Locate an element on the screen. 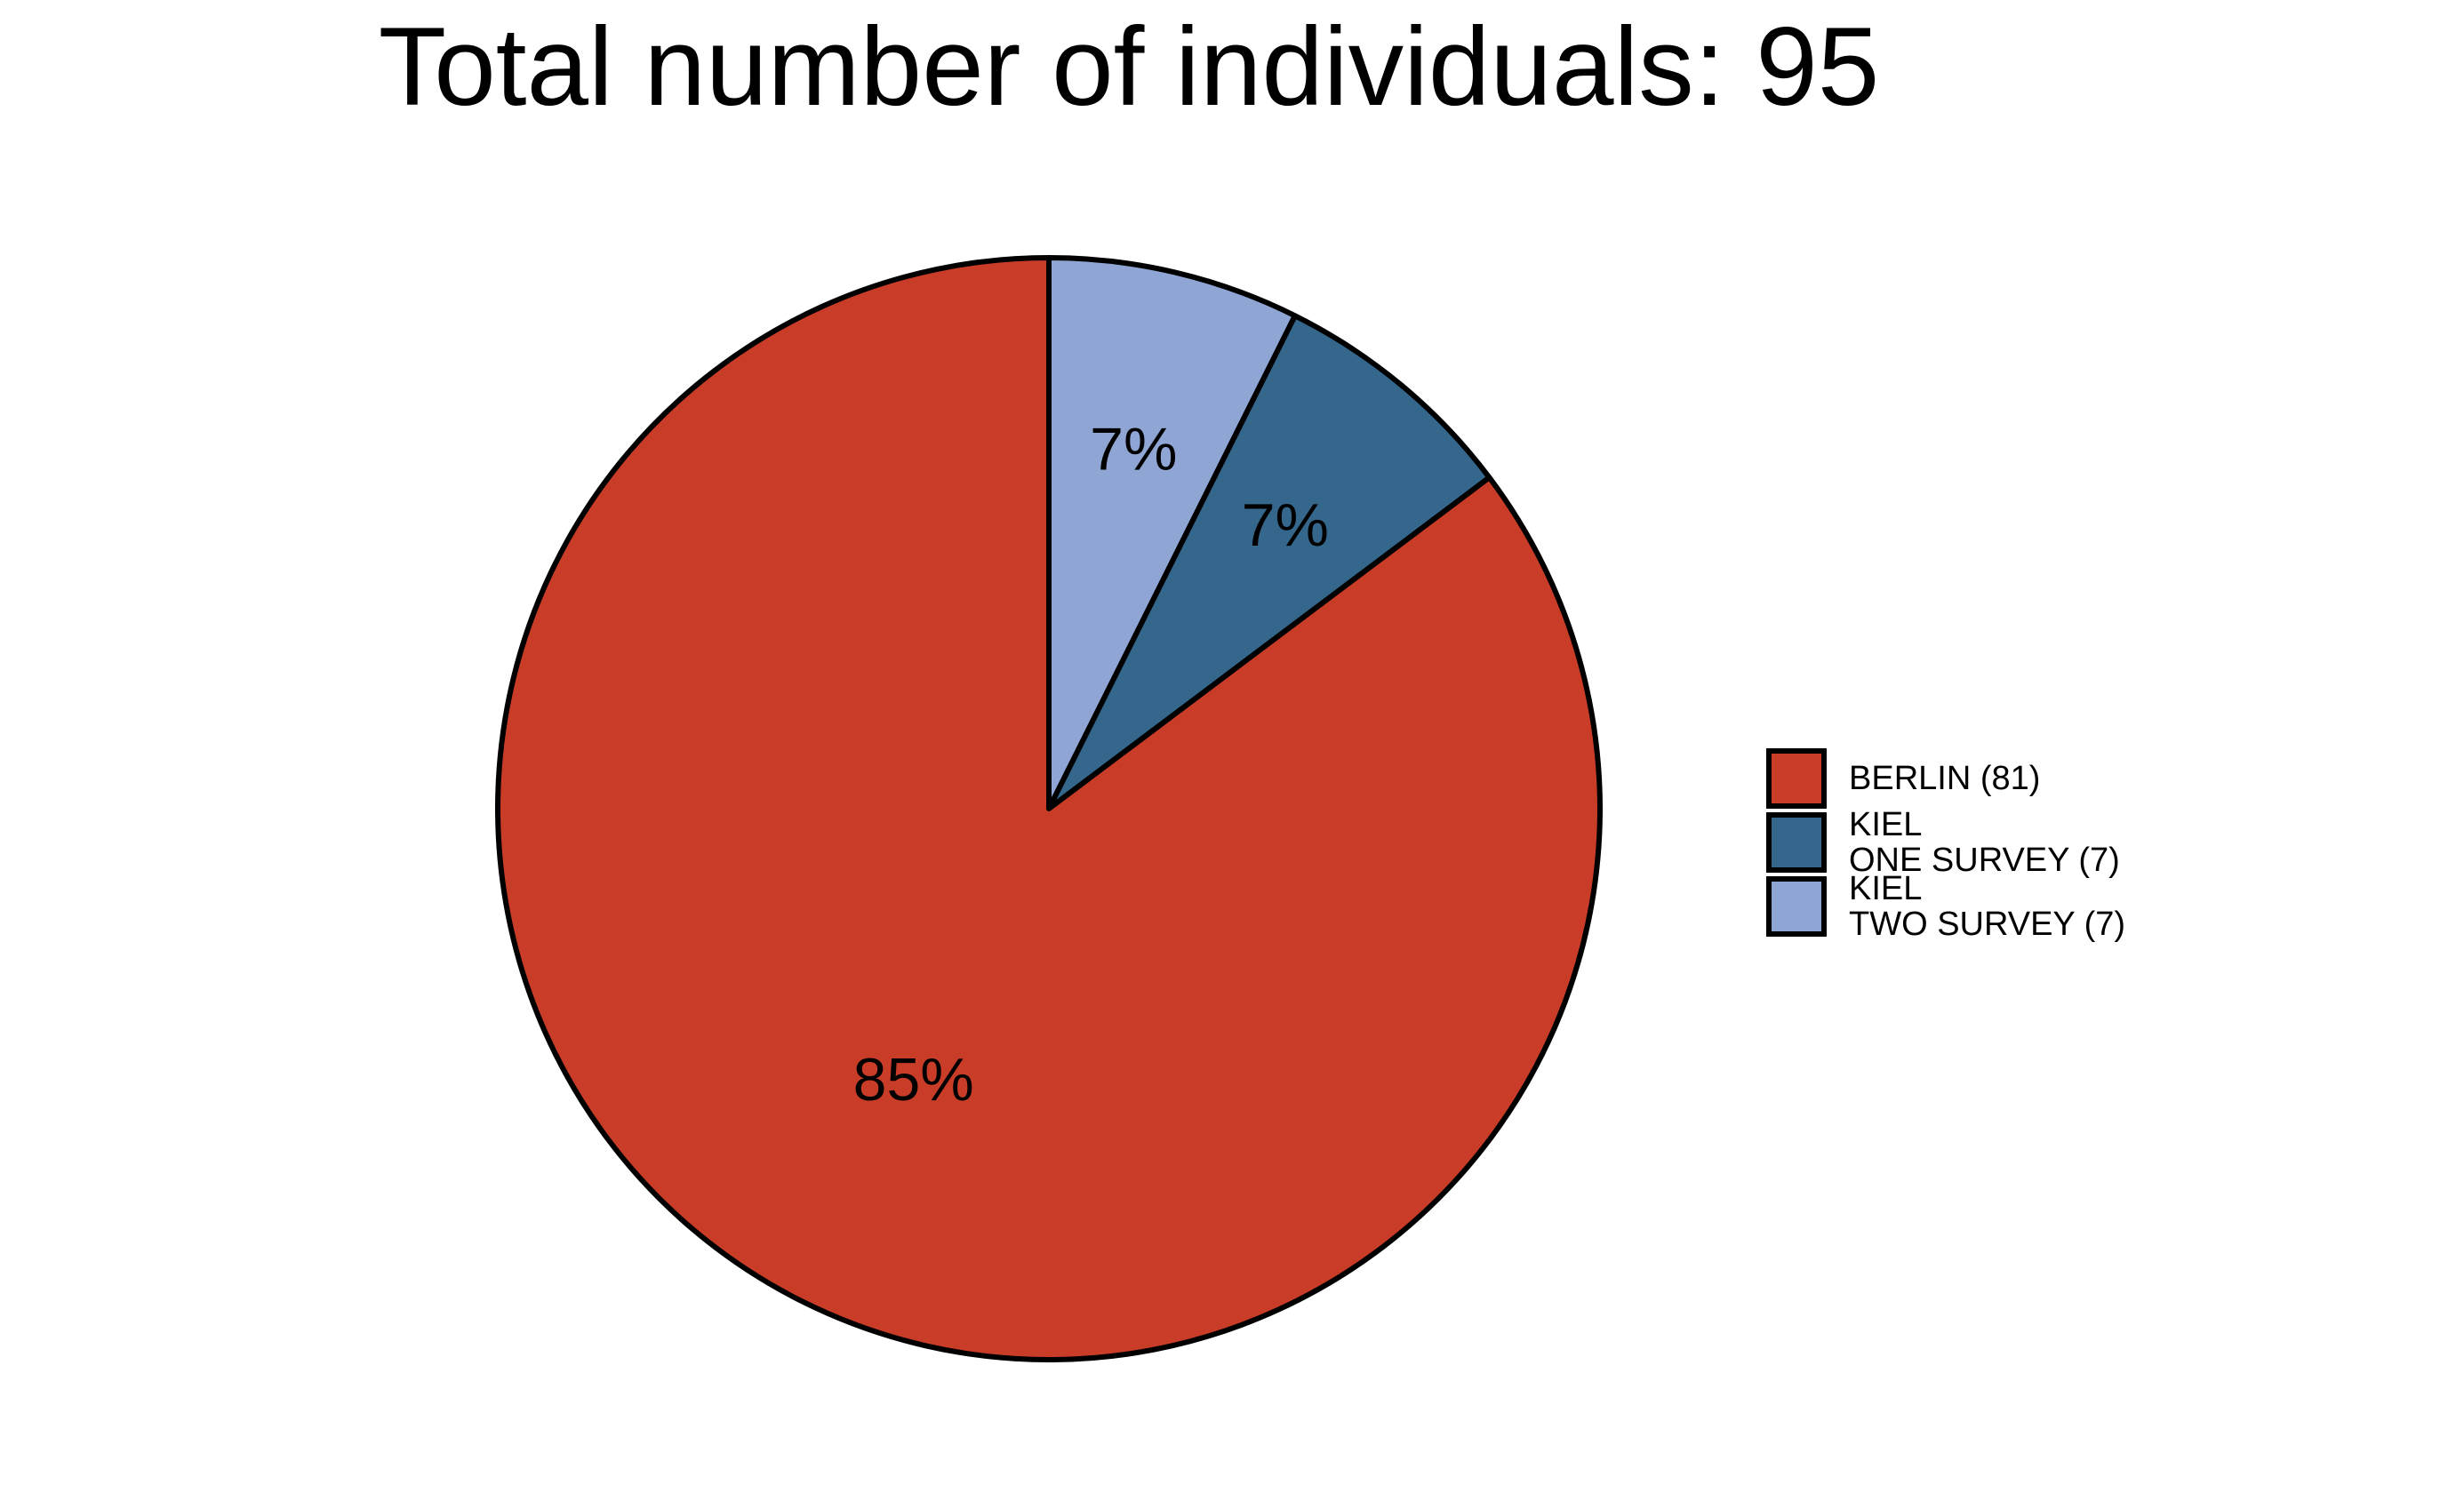  slice-label-kiel-one-survey-7: 7% is located at coordinates (1285, 525).